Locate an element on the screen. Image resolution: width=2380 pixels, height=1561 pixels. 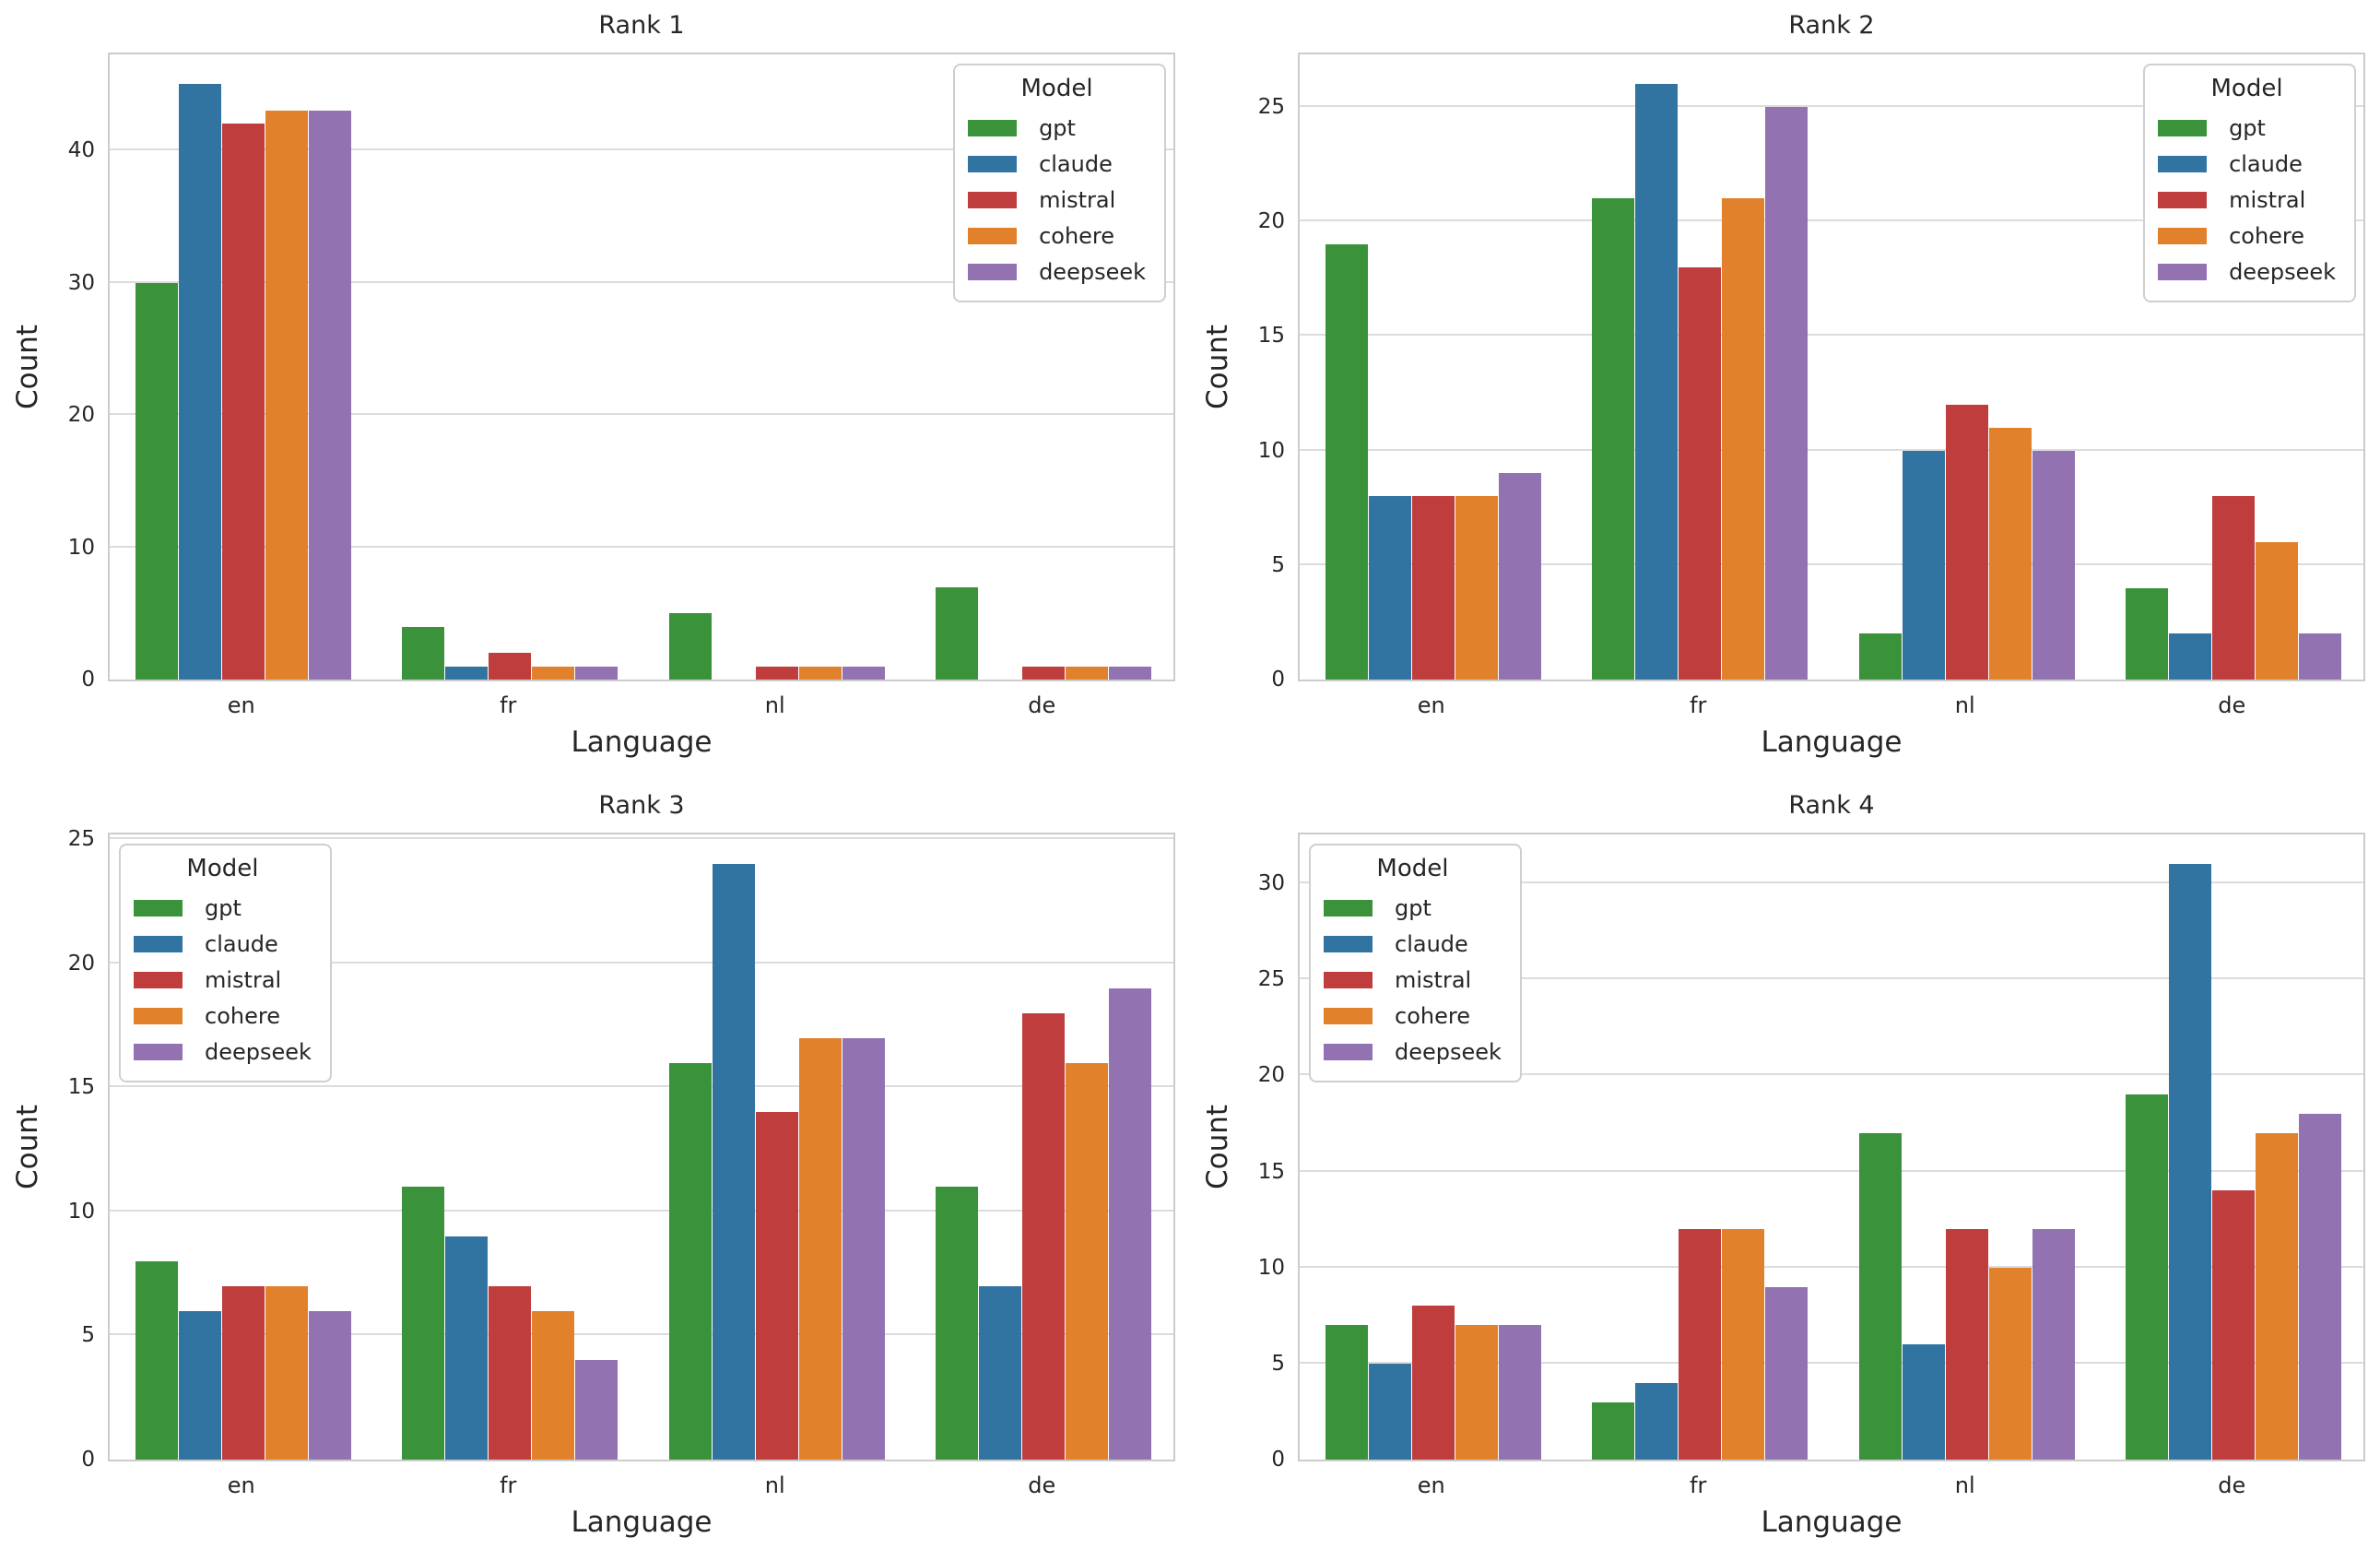
bar-rank-3-de-deepseek is located at coordinates (1130, 1224).